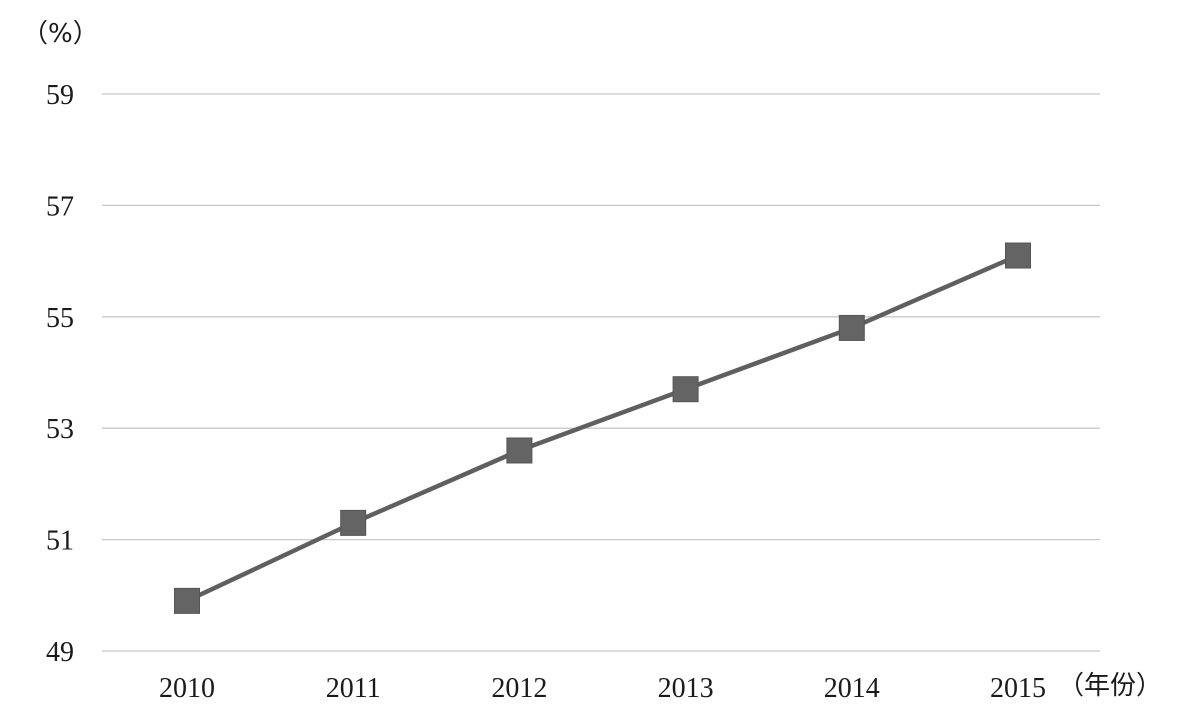  Describe the element at coordinates (60, 429) in the screenshot. I see `y-tick-label-53: 53` at that location.